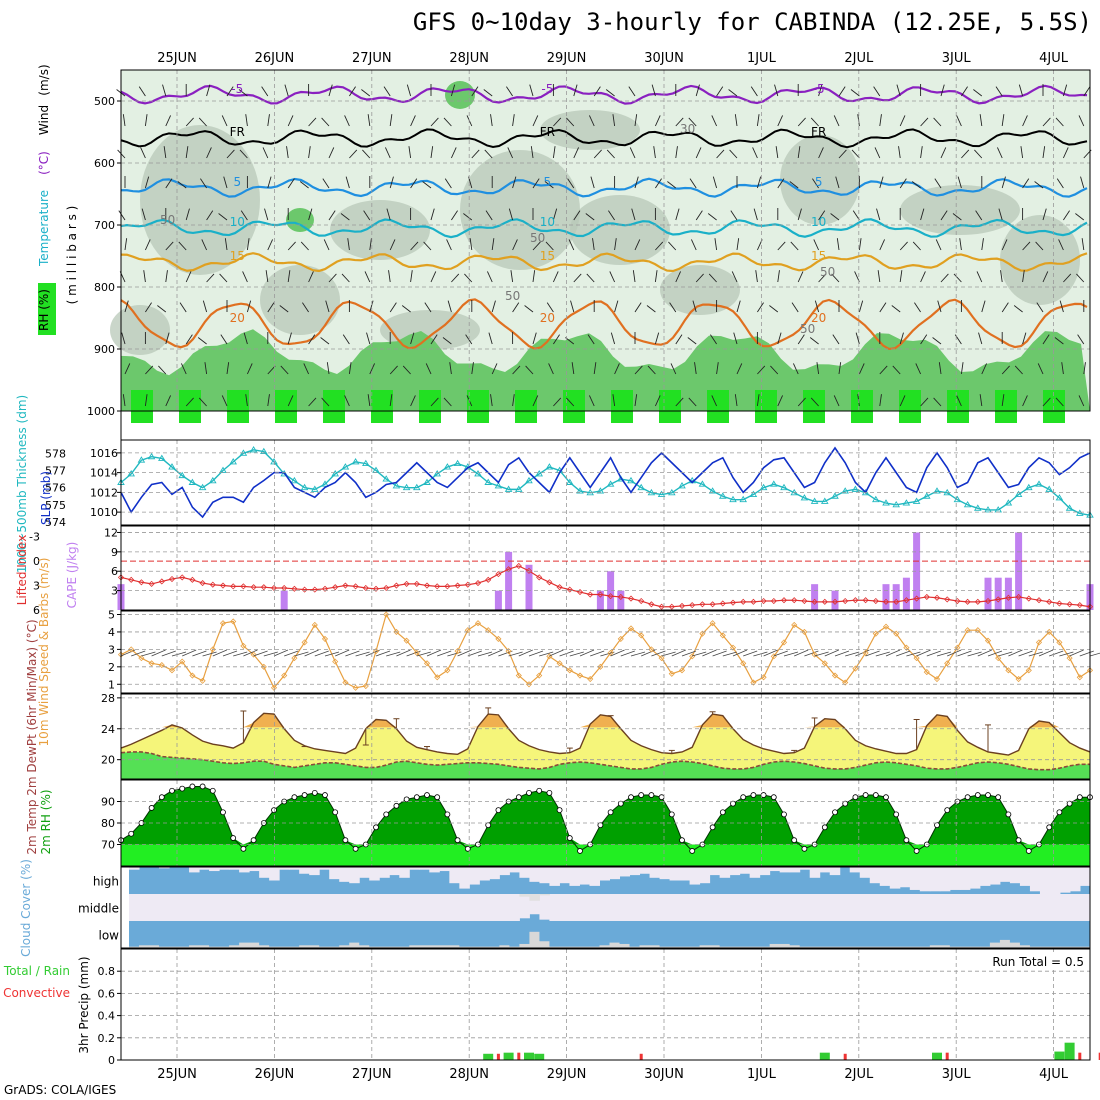 Image resolution: width=1100 pixels, height=1100 pixels. Describe the element at coordinates (55, 522) in the screenshot. I see `thickness-tick: 574` at that location.